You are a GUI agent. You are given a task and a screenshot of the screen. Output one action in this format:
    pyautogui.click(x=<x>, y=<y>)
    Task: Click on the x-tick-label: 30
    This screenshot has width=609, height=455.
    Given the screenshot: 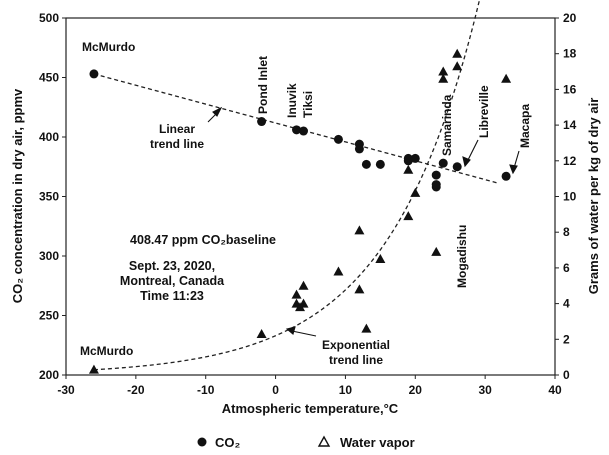 What is the action you would take?
    pyautogui.click(x=485, y=390)
    